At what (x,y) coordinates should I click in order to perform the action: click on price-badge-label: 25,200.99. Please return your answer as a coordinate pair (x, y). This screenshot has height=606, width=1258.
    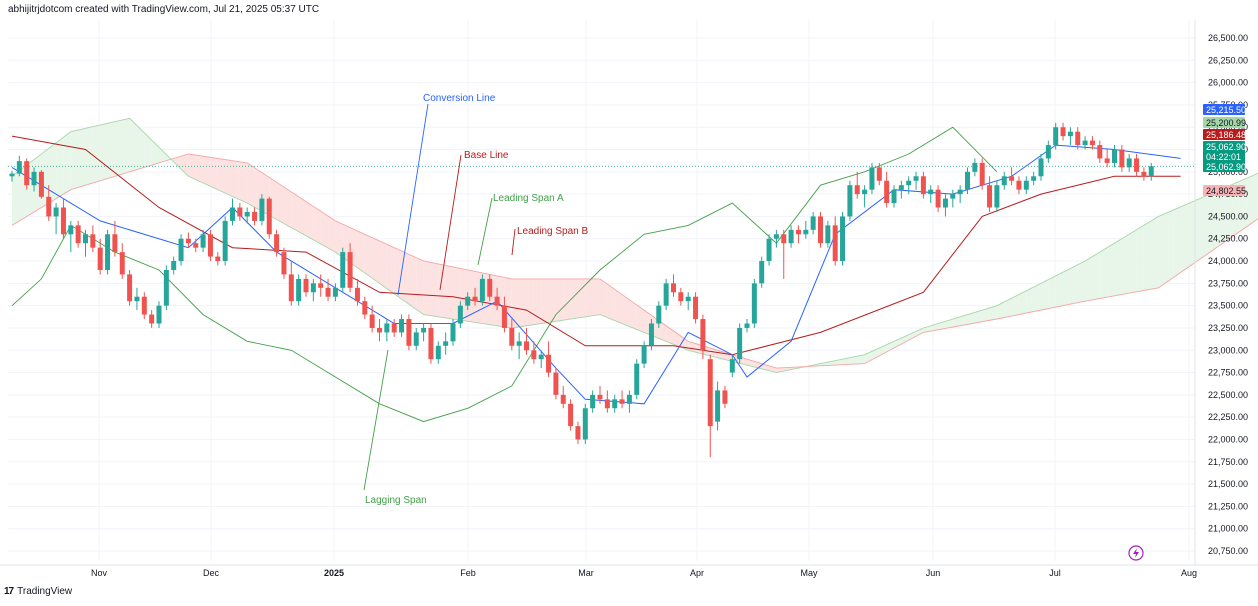
    Looking at the image, I should click on (1226, 123).